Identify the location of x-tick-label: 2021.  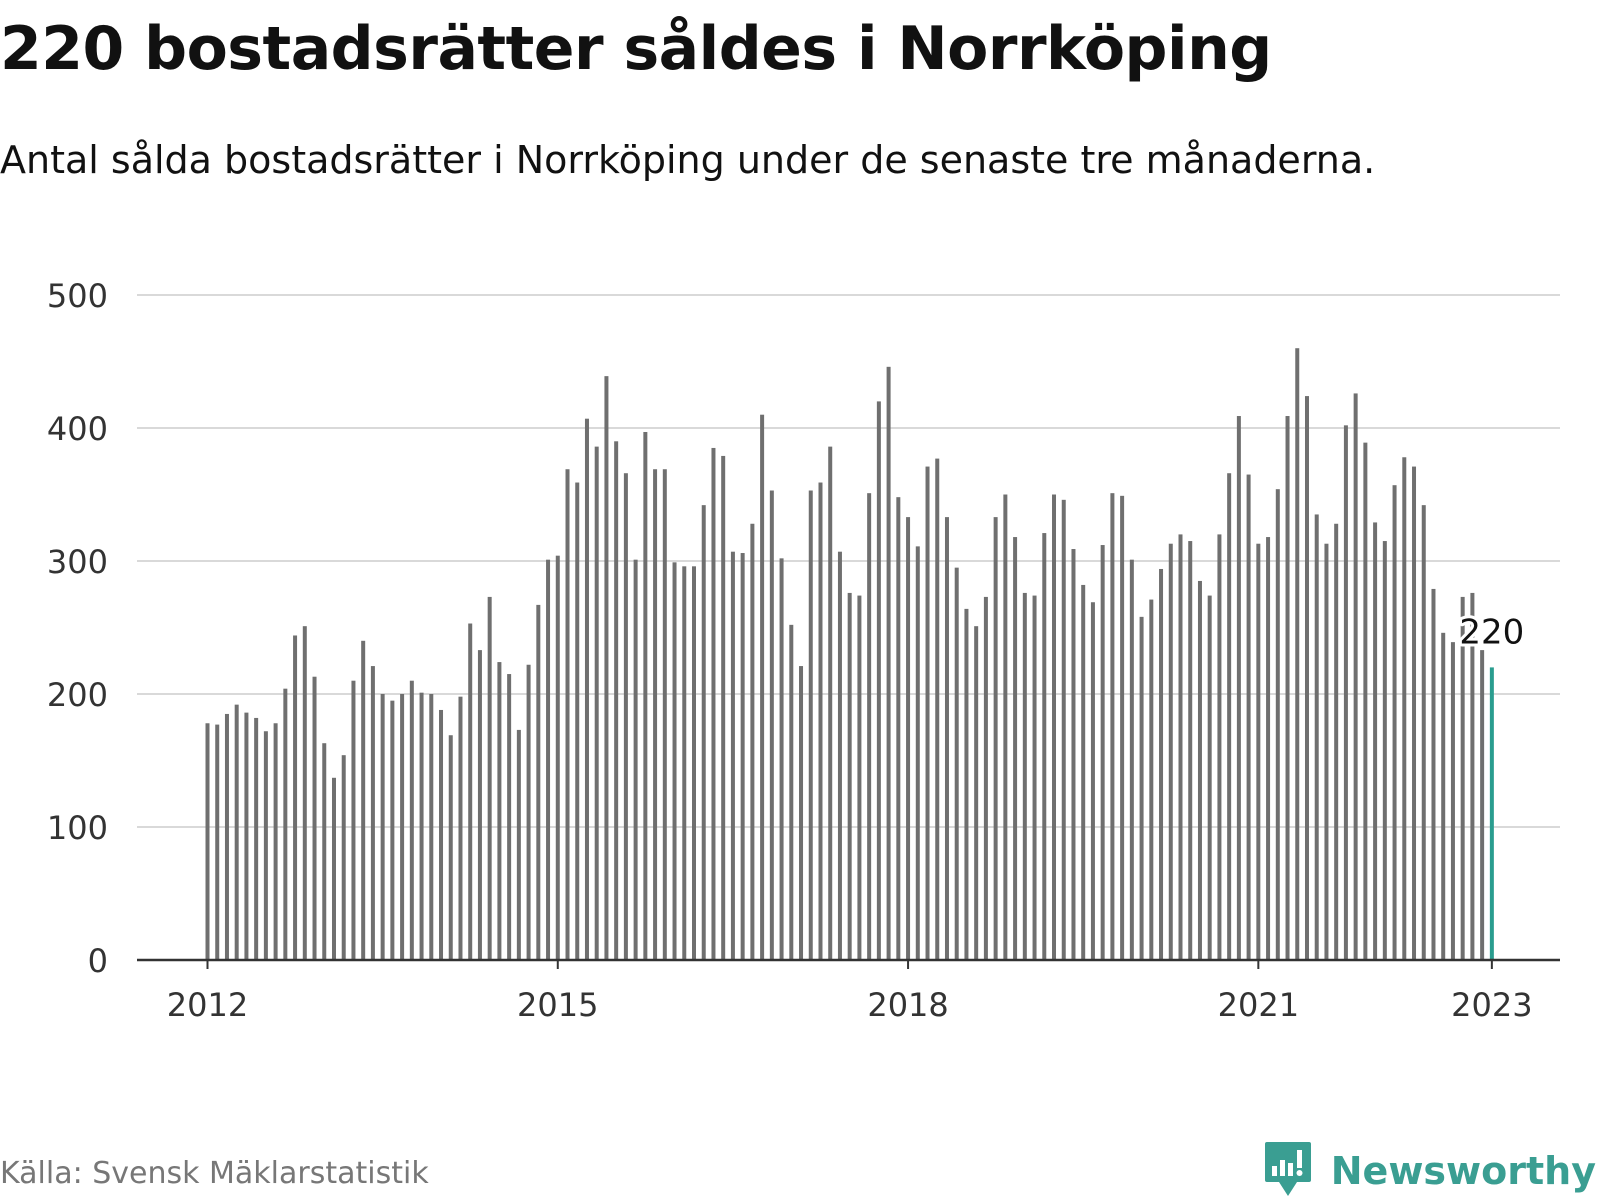
(1258, 1005).